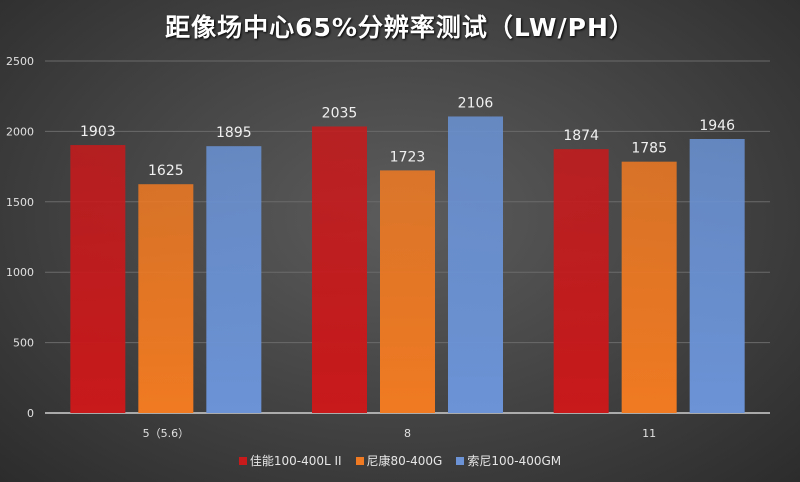 This screenshot has width=800, height=482. What do you see at coordinates (649, 149) in the screenshot?
I see `data-label: 1785` at bounding box center [649, 149].